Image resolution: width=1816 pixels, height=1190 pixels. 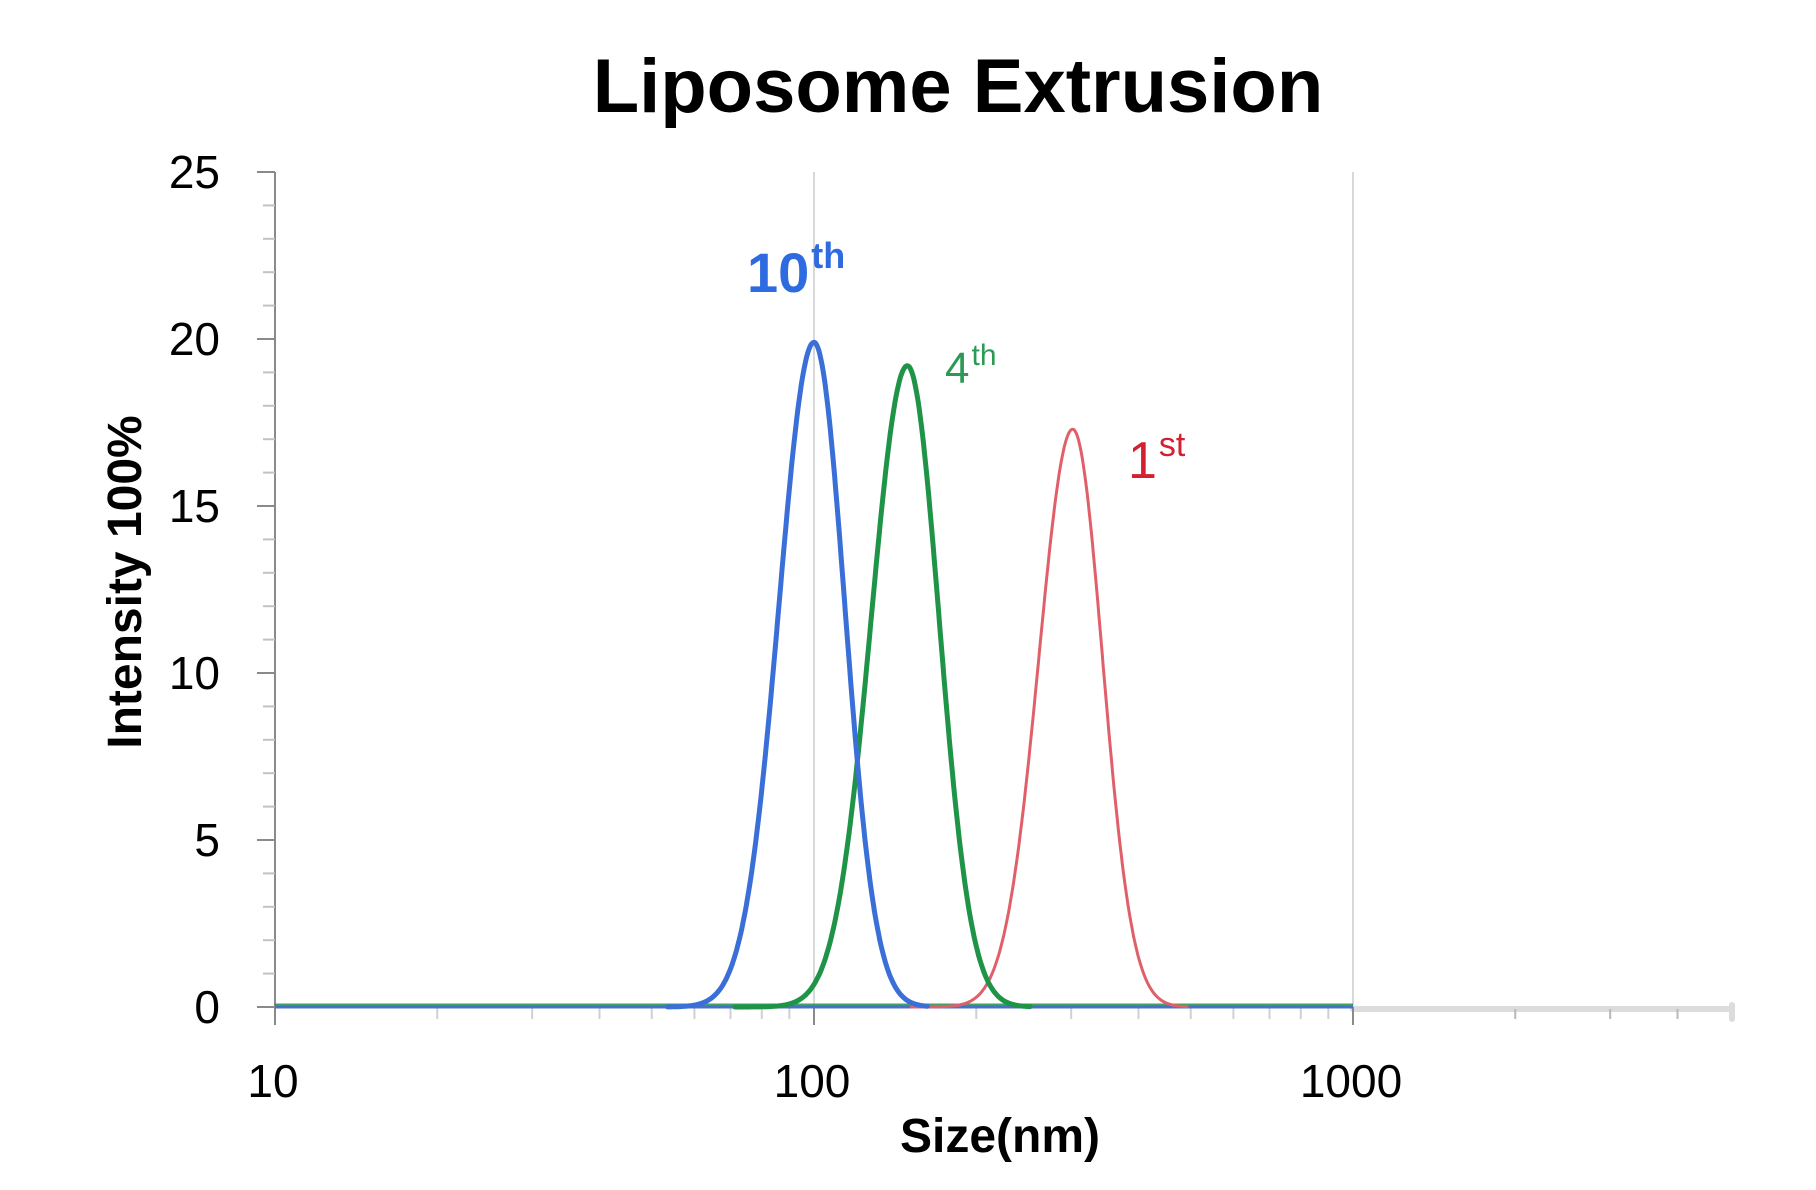 I want to click on y-tick-label: 25, so click(x=194, y=172).